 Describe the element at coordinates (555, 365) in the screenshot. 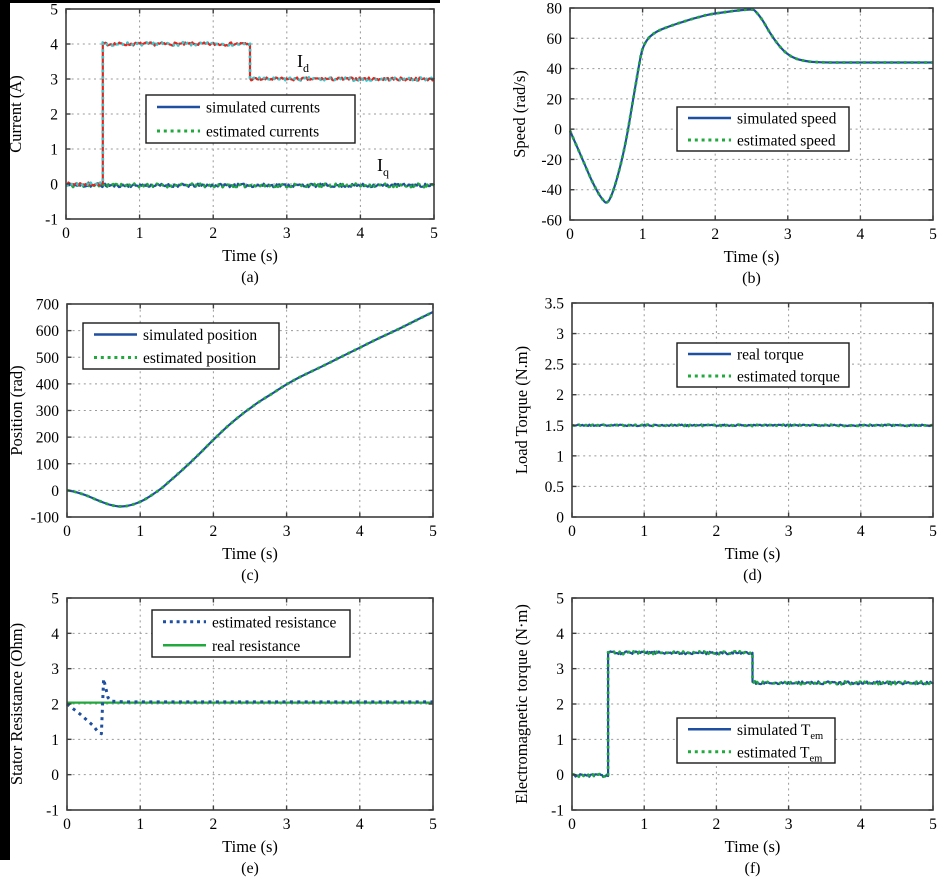

I see `y-tick-label: 2.5` at that location.